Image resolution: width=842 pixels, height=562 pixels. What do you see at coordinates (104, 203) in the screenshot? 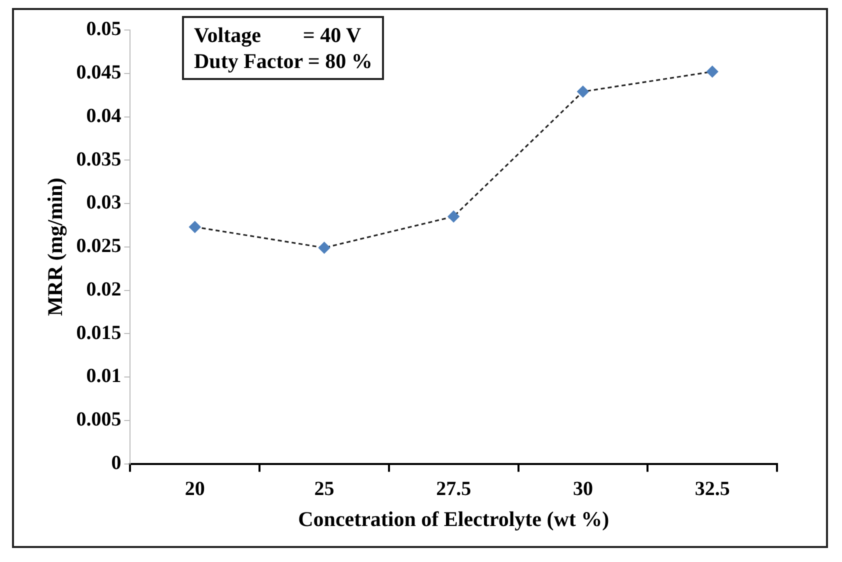
I see `y-tick-label: 0.03` at bounding box center [104, 203].